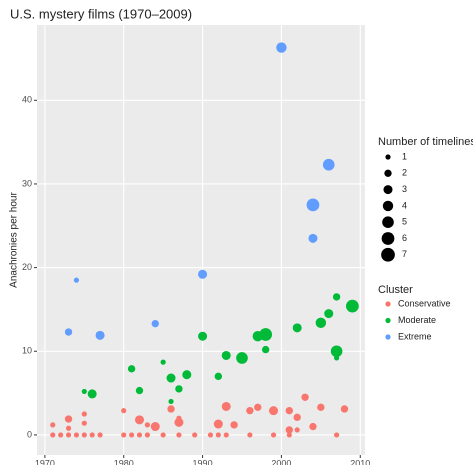 This screenshot has height=465, width=473. Describe the element at coordinates (27, 183) in the screenshot. I see `y-tick-label: 30` at that location.